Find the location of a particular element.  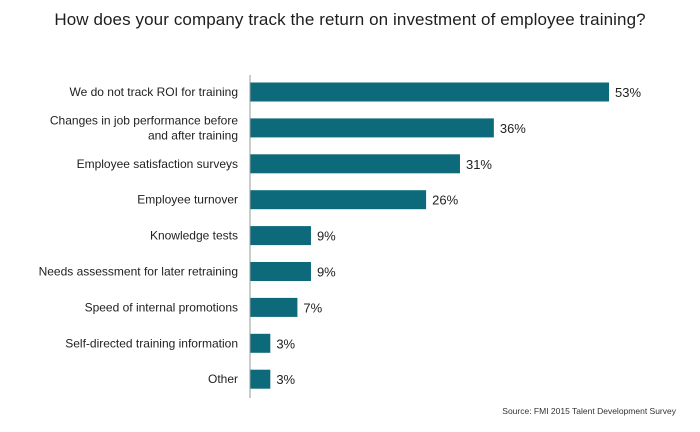

category-label: Speed of internal promotions is located at coordinates (161, 307).